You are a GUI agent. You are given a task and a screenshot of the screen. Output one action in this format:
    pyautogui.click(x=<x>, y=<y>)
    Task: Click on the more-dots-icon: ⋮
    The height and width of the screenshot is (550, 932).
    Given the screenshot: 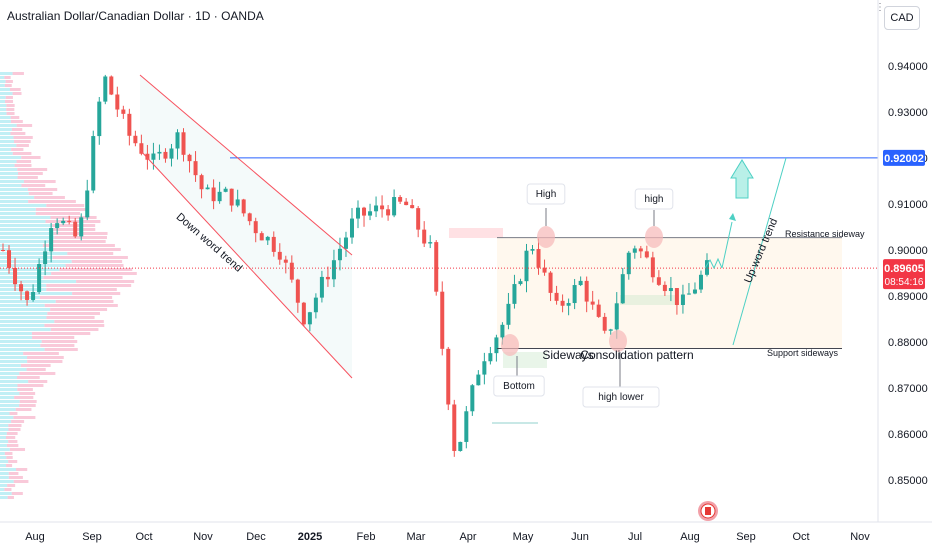 What is the action you would take?
    pyautogui.click(x=880, y=7)
    